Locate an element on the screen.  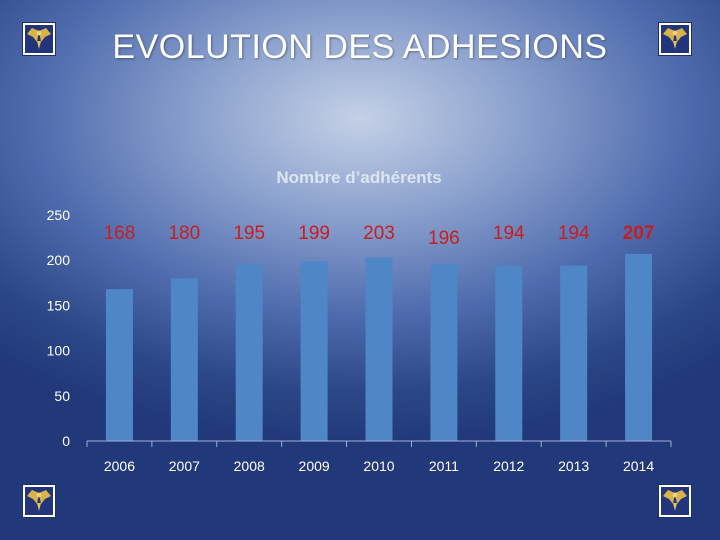
data-label: 203 is located at coordinates (379, 233).